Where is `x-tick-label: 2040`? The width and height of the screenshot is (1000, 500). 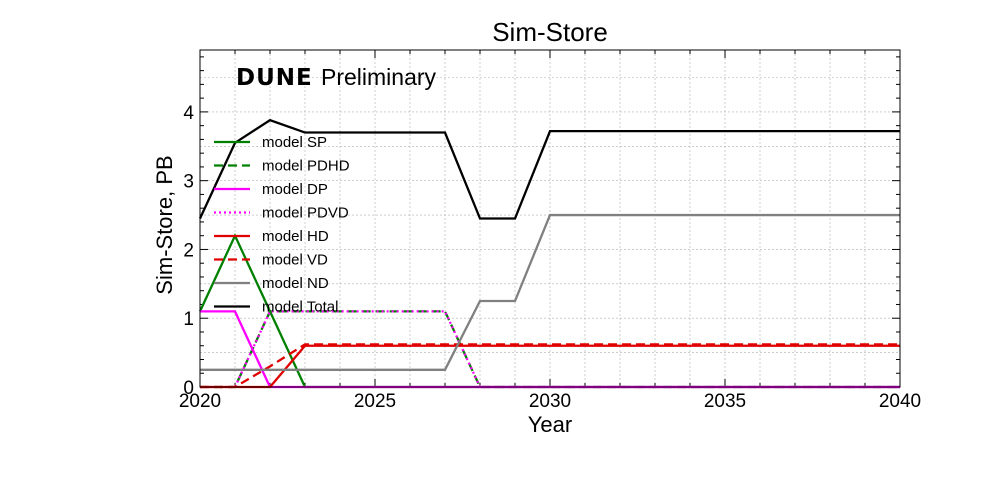
x-tick-label: 2040 is located at coordinates (900, 401).